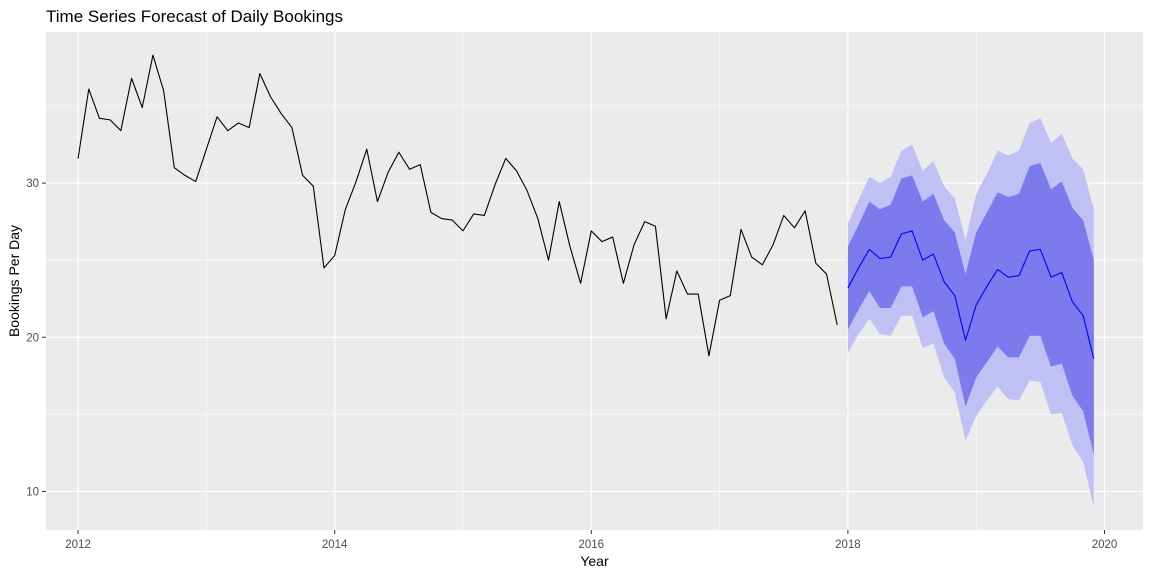 This screenshot has width=1152, height=576. I want to click on x-tick-label: 2020, so click(1105, 545).